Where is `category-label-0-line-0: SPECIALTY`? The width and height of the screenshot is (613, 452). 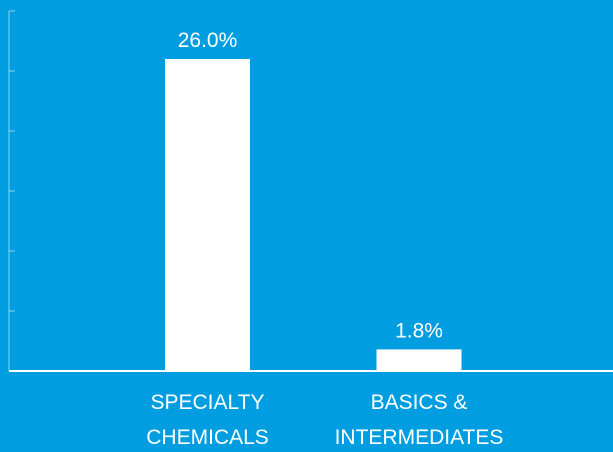 category-label-0-line-0: SPECIALTY is located at coordinates (208, 402).